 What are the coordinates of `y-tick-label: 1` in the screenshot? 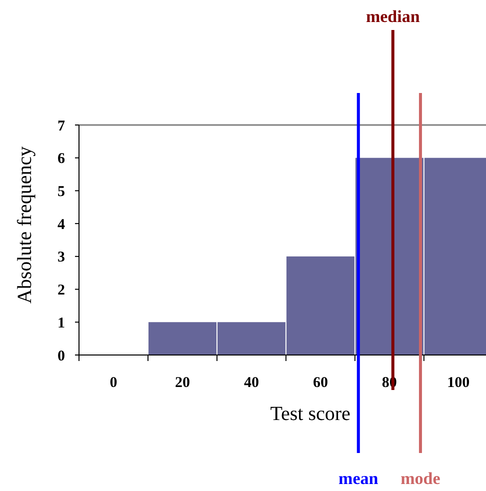 It's located at (61, 323).